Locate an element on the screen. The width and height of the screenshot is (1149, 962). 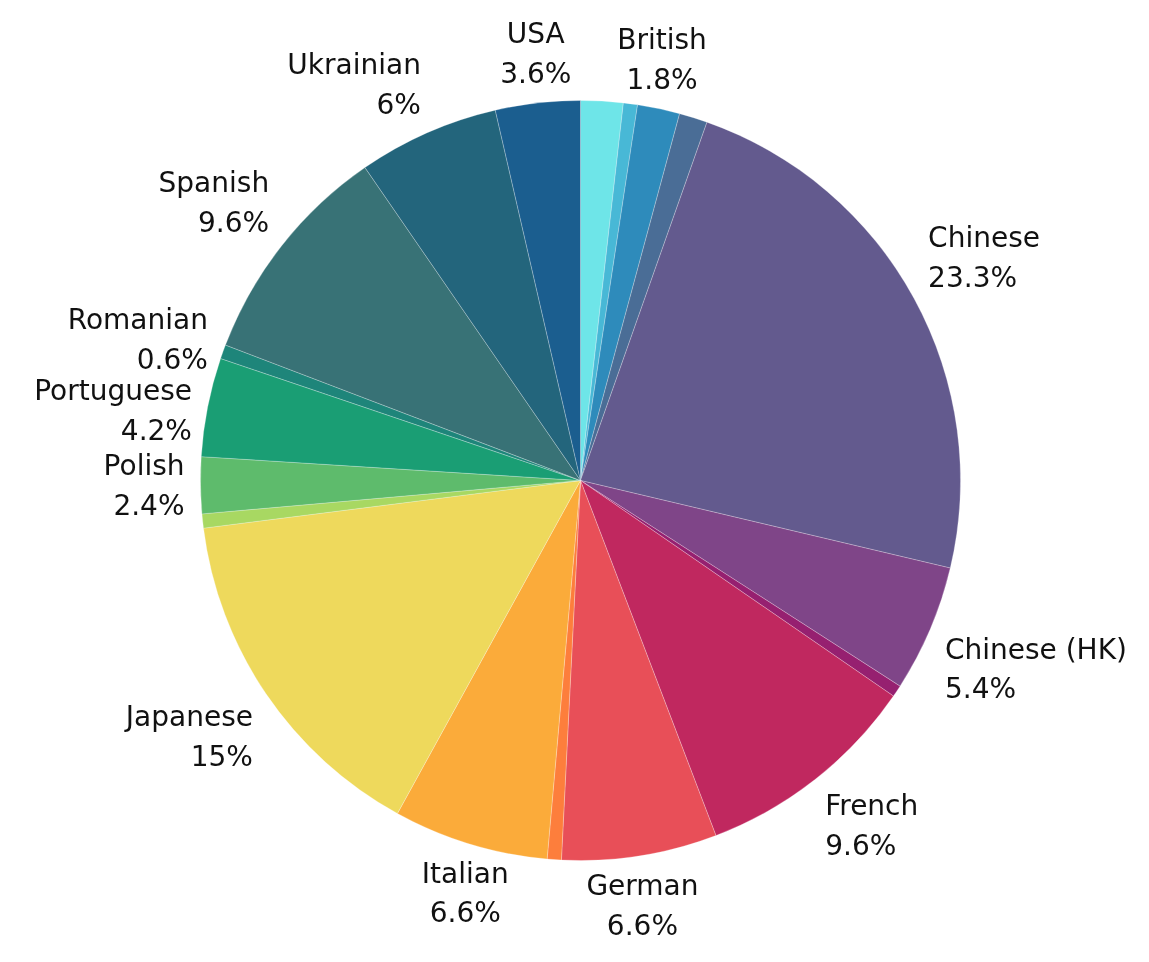
data-label: 6% is located at coordinates (398, 104).